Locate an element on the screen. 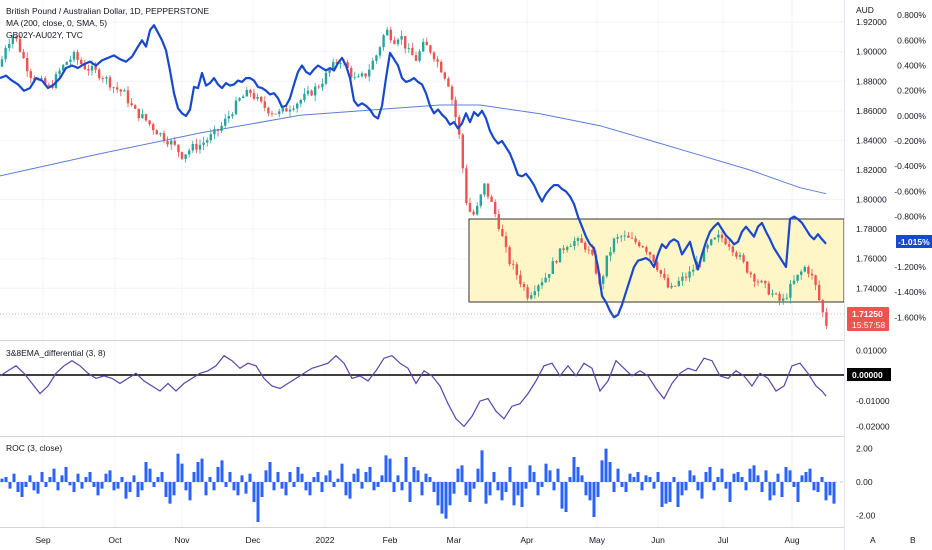  percent-tag: -1.015% is located at coordinates (914, 241).